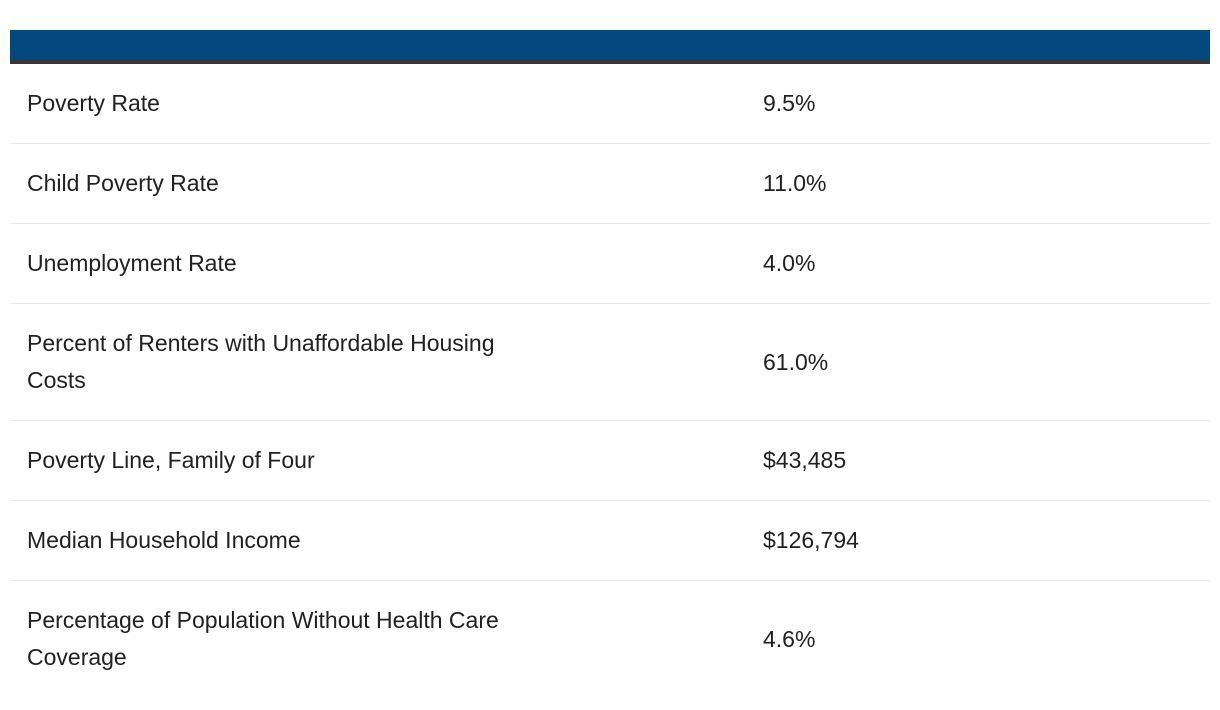 This screenshot has height=710, width=1220. I want to click on row-value: $126,794, so click(811, 540).